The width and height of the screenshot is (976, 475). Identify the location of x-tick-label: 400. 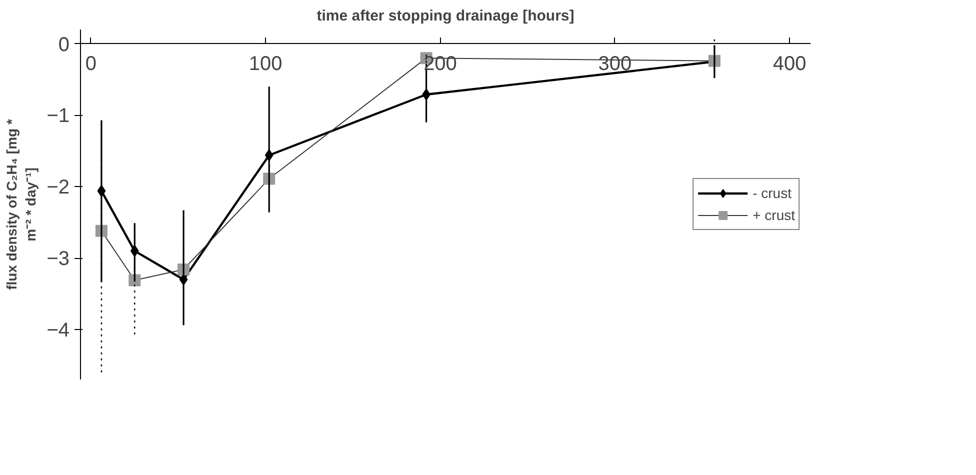
(789, 63).